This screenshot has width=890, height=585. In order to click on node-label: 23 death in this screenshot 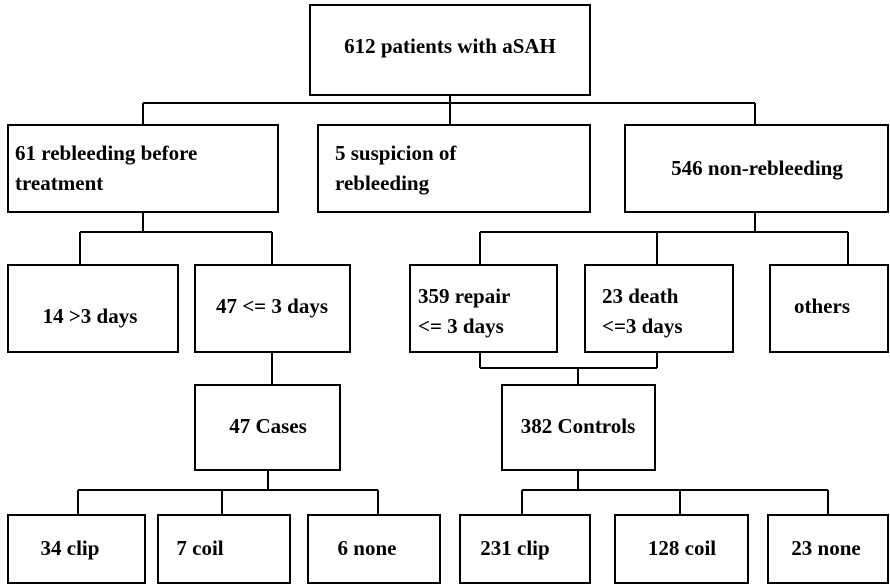, I will do `click(640, 296)`.